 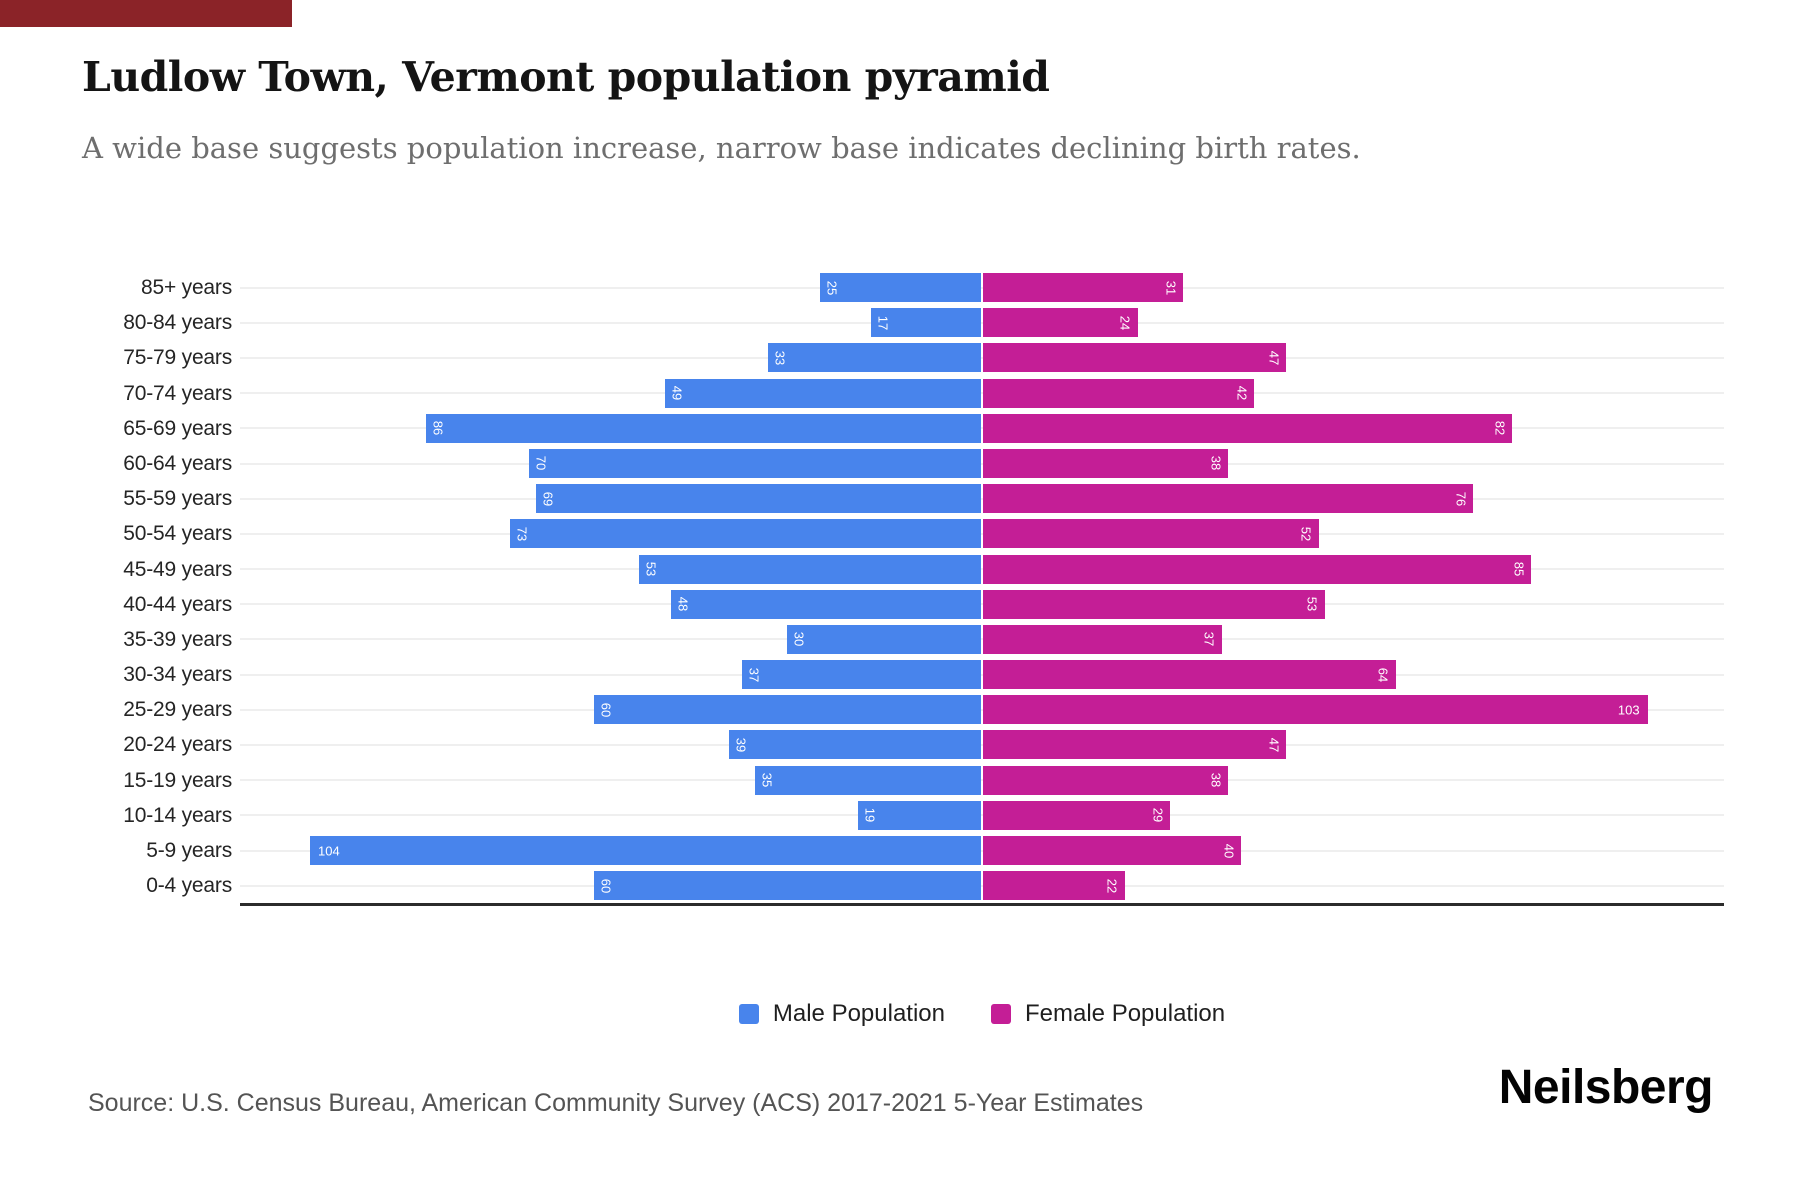 I want to click on male-bar: 30, so click(x=884, y=639).